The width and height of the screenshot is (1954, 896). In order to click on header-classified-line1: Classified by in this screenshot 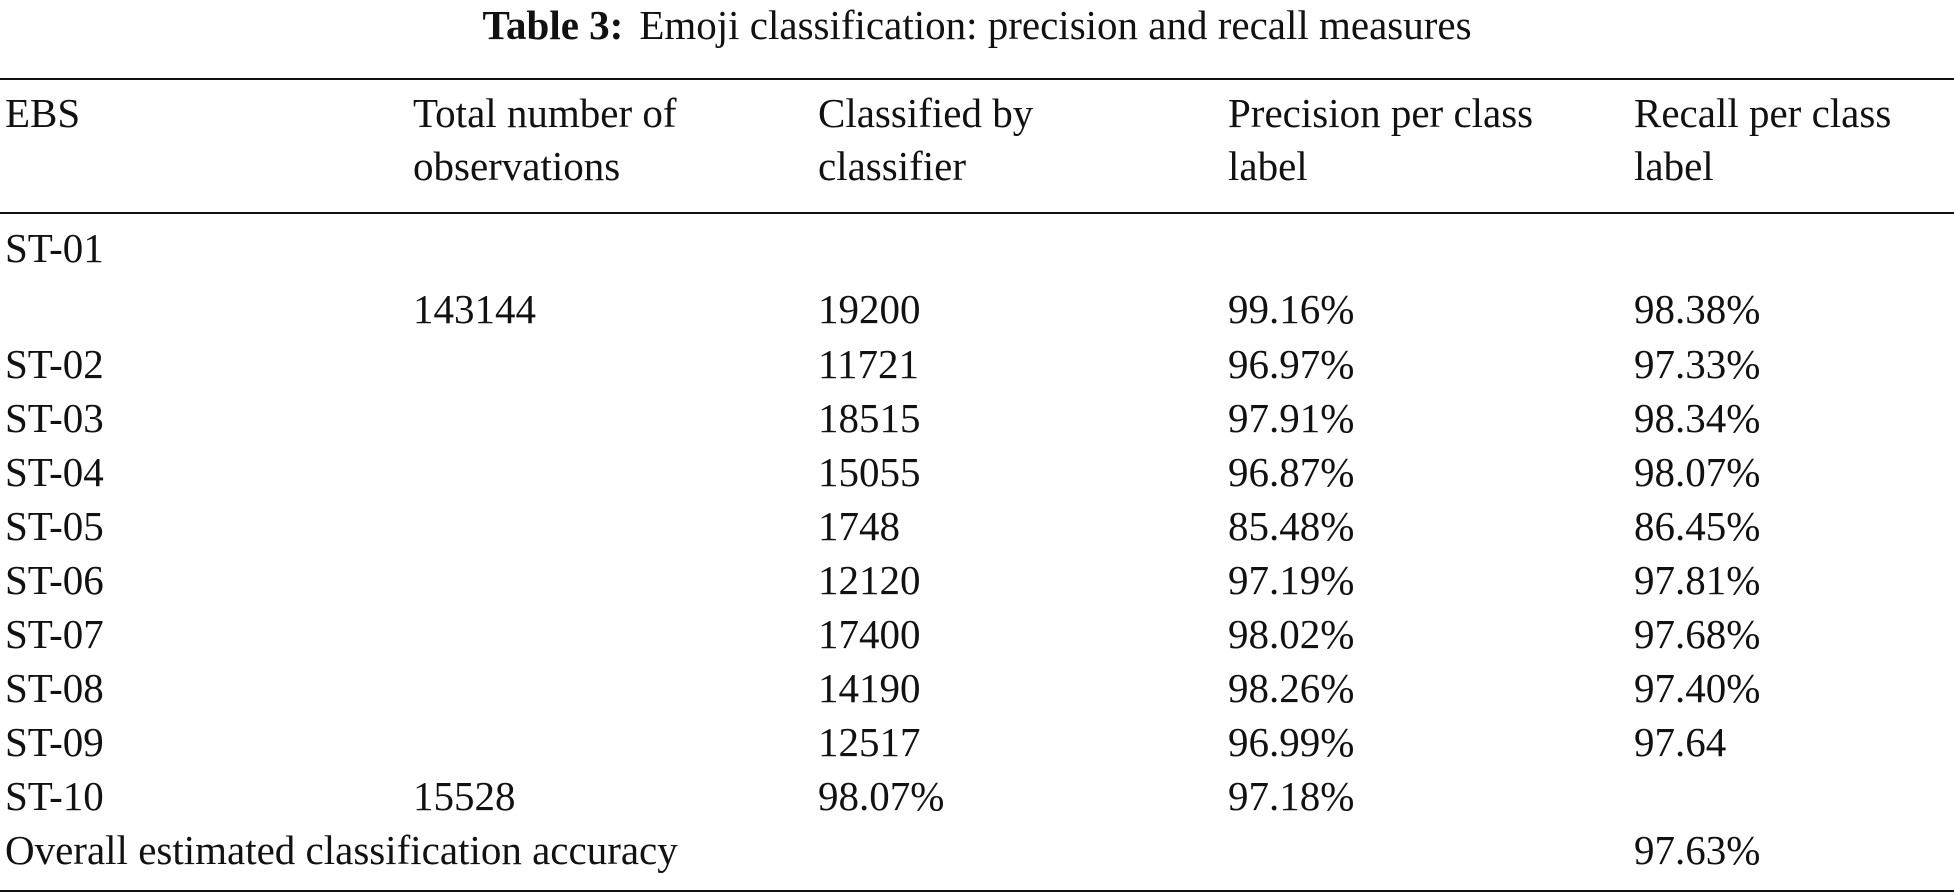, I will do `click(926, 113)`.